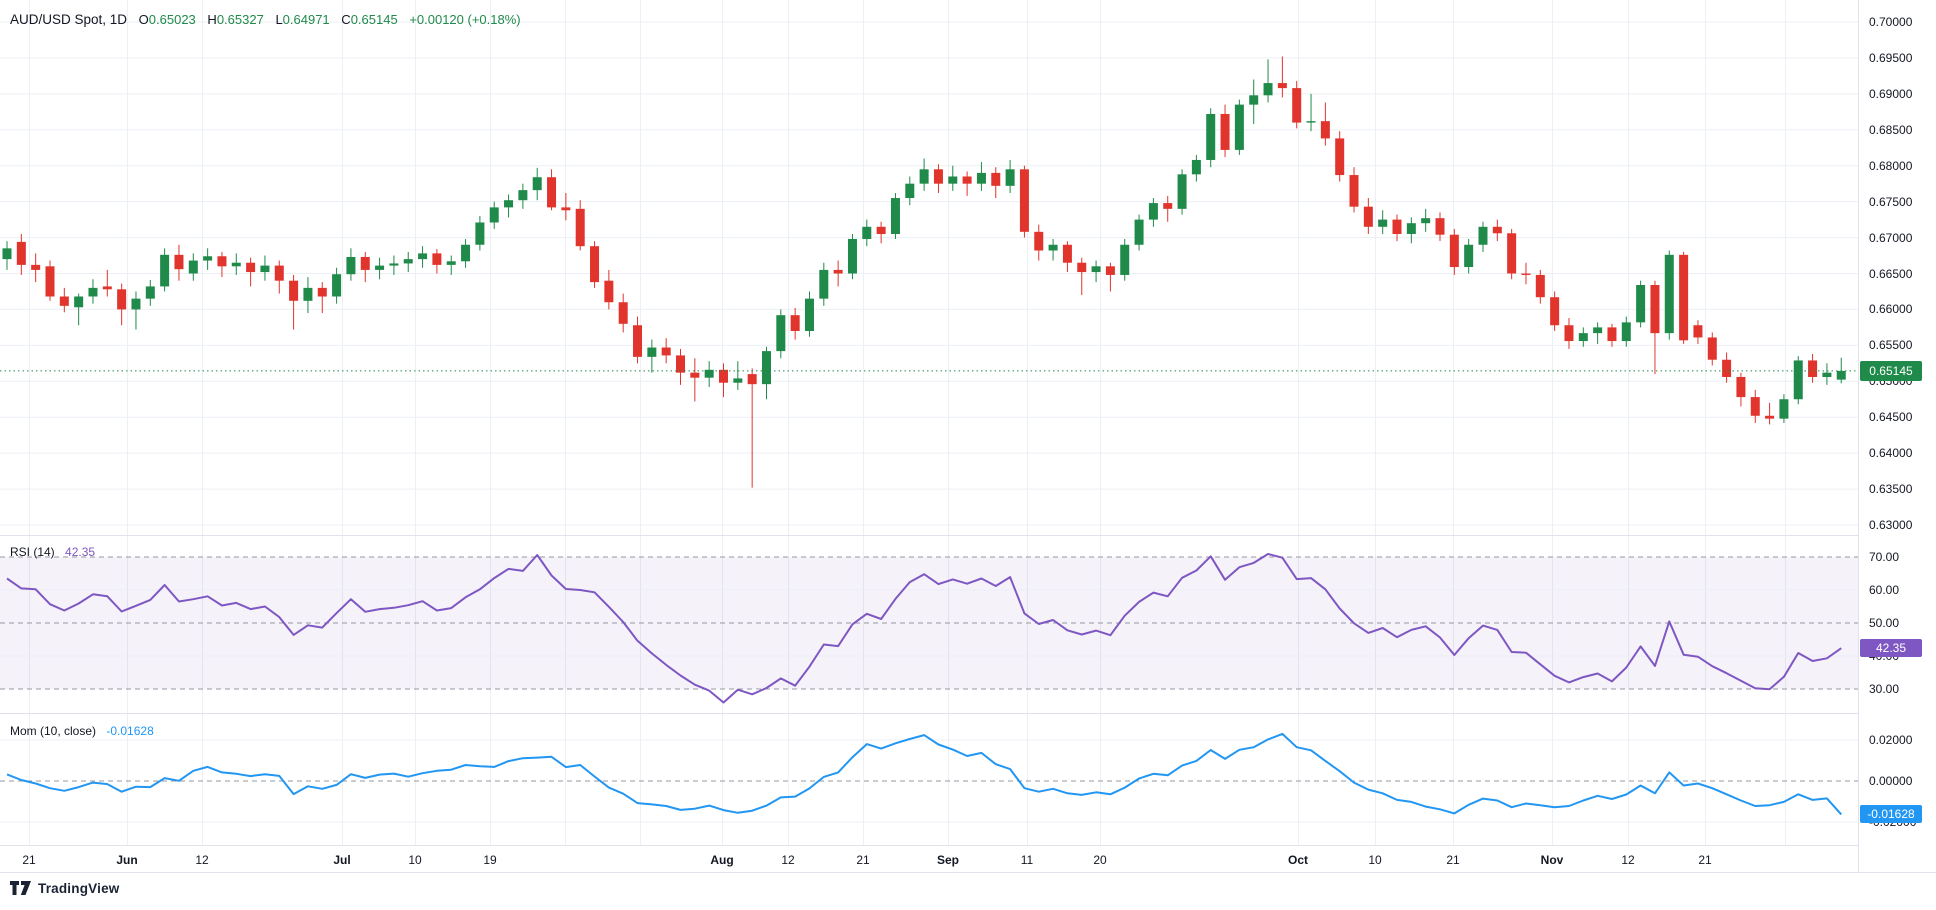  I want to click on rsi-tick-label: 70.00, so click(1884, 557).